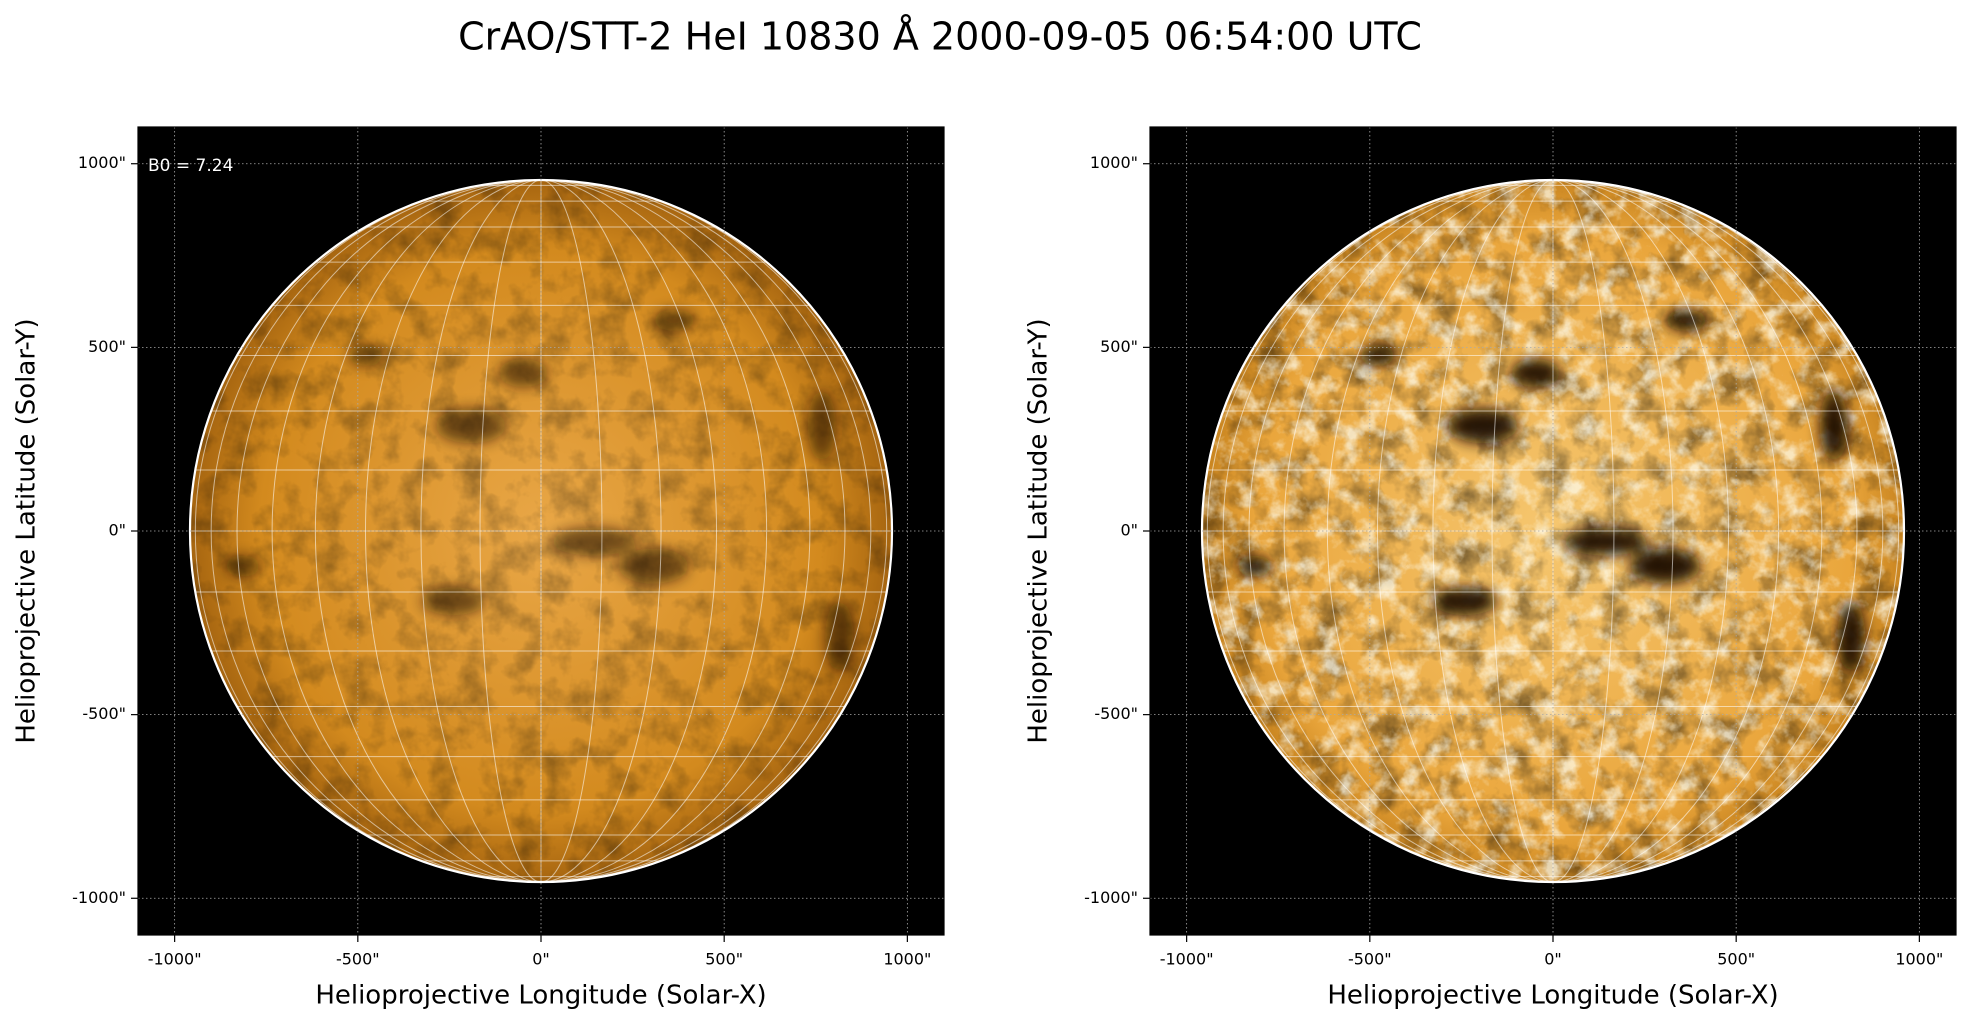  What do you see at coordinates (190, 166) in the screenshot?
I see `annotation: B0 = 7.24` at bounding box center [190, 166].